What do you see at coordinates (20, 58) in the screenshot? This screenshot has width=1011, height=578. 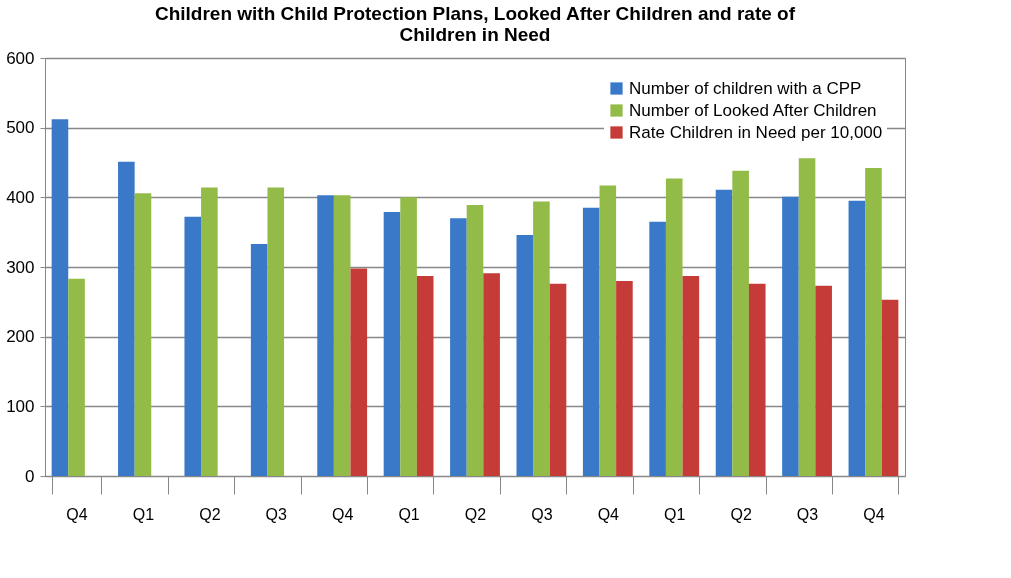 I see `y-tick-label: 600` at bounding box center [20, 58].